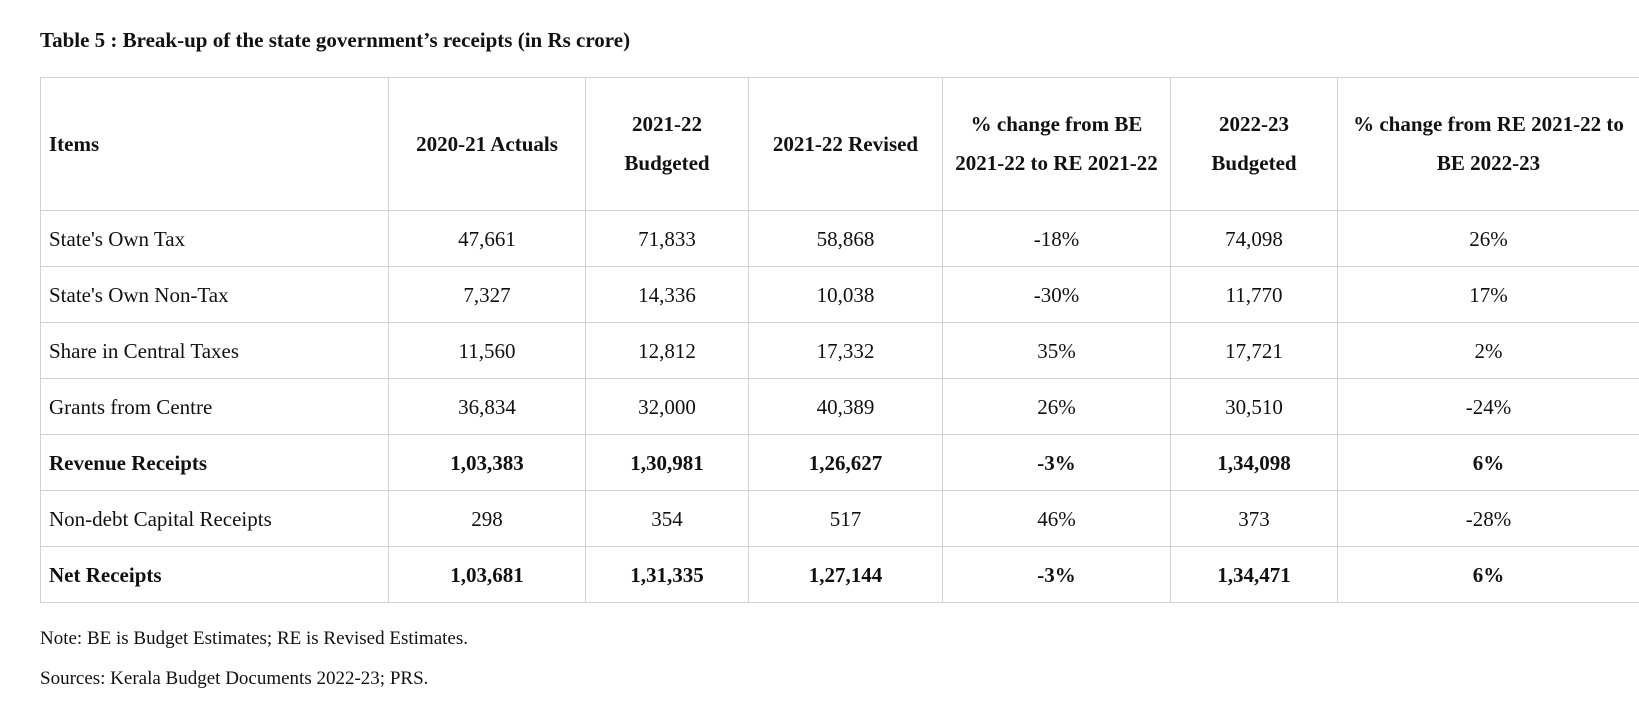 The height and width of the screenshot is (702, 1639). What do you see at coordinates (845, 144) in the screenshot?
I see `column-header: 2021-22 Revised` at bounding box center [845, 144].